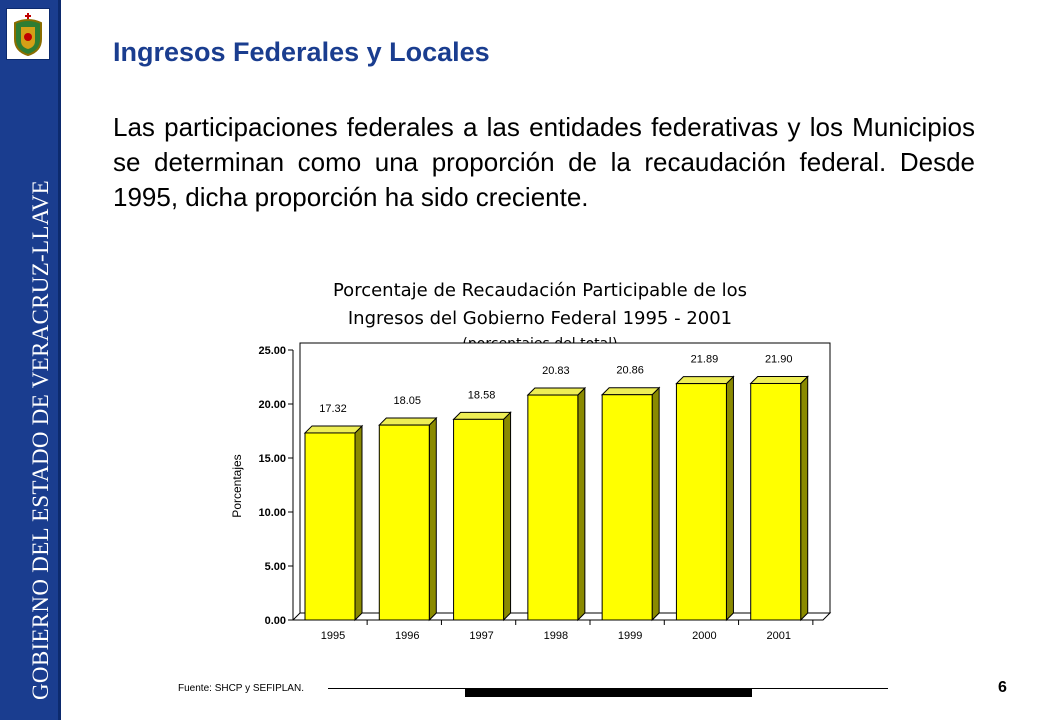  I want to click on bar-value-label: 18.05, so click(408, 401).